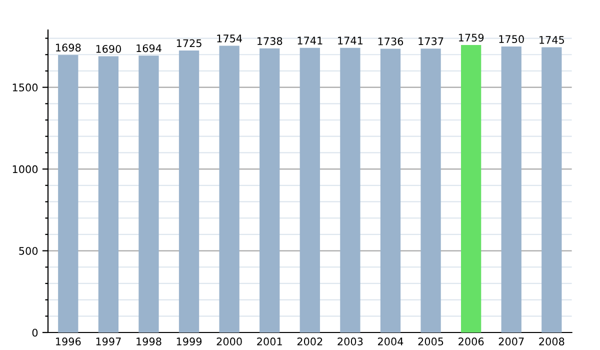 Image resolution: width=600 pixels, height=350 pixels. Describe the element at coordinates (28, 250) in the screenshot. I see `y-tick-label: 500` at that location.